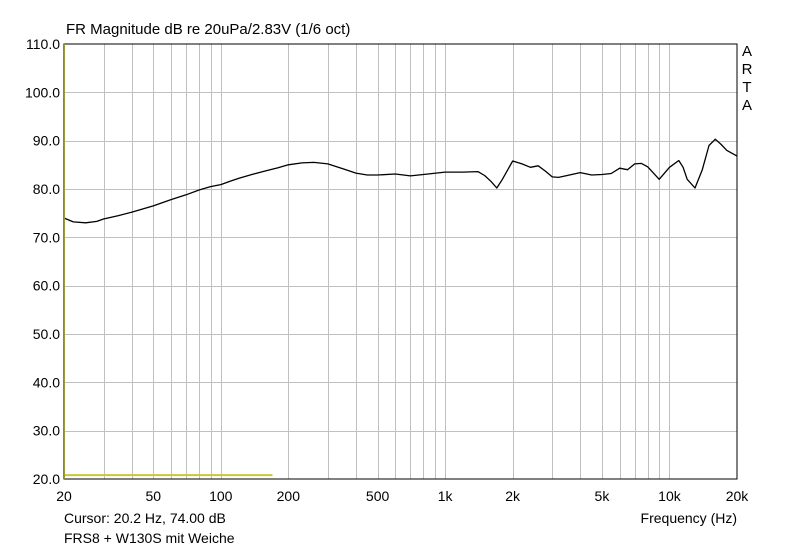 Image resolution: width=800 pixels, height=551 pixels. Describe the element at coordinates (149, 538) in the screenshot. I see `measurement-name: FRS8 + W130S mit Weiche` at that location.